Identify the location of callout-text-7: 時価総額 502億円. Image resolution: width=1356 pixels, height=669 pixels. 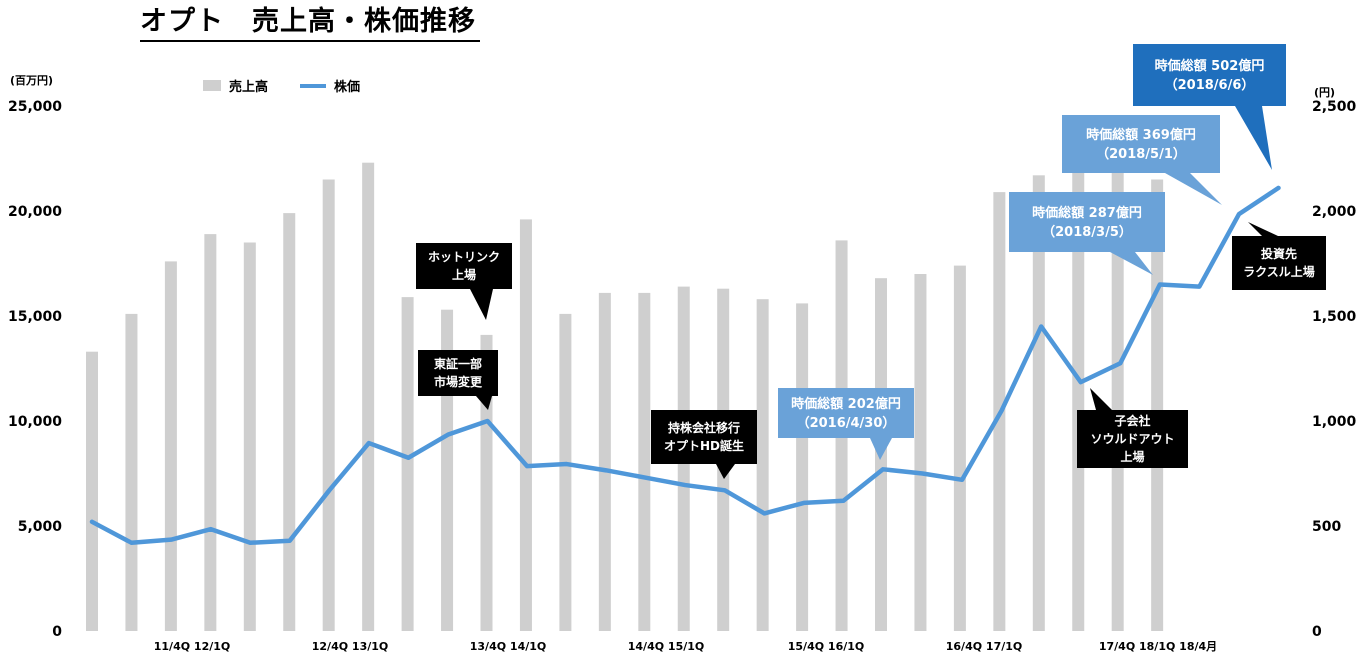
(1210, 66).